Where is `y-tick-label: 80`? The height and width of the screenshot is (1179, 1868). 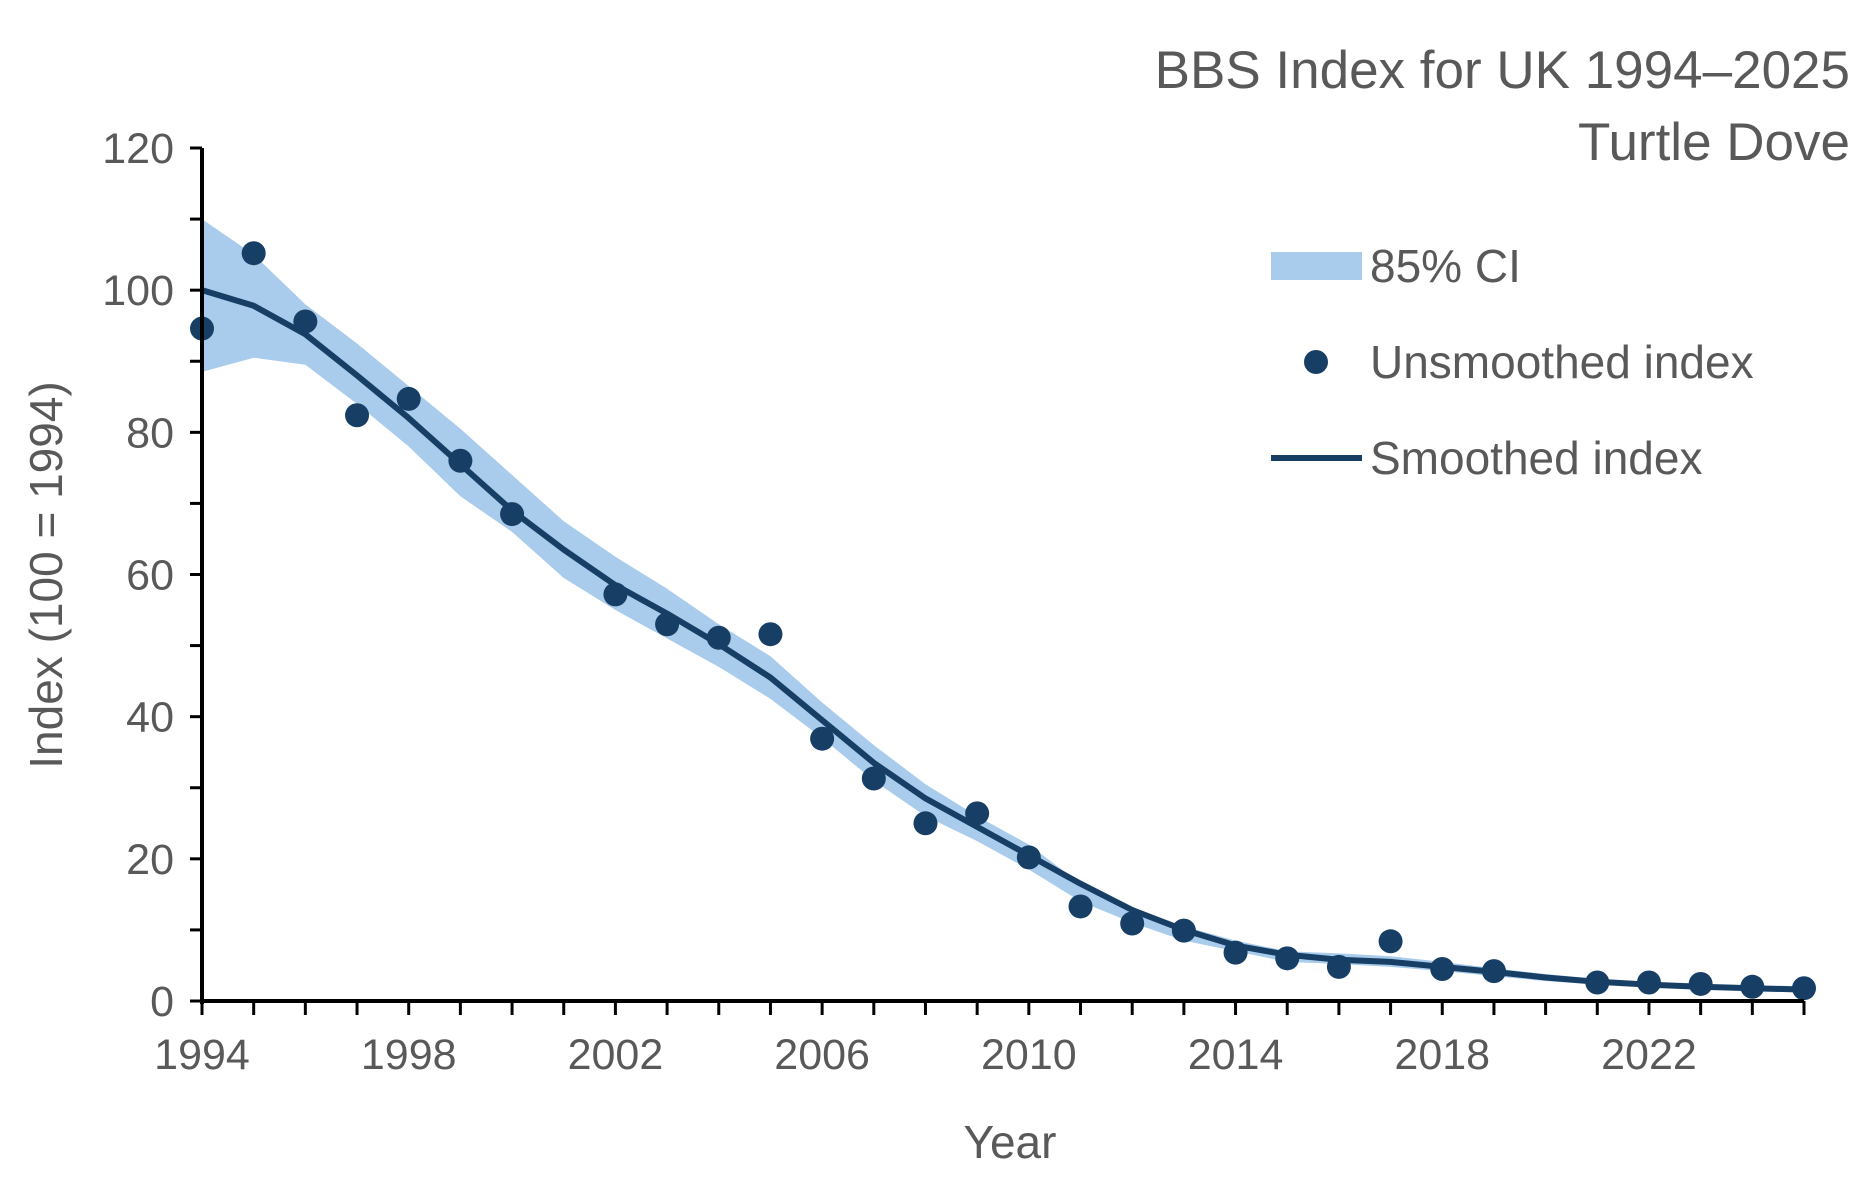 y-tick-label: 80 is located at coordinates (150, 433).